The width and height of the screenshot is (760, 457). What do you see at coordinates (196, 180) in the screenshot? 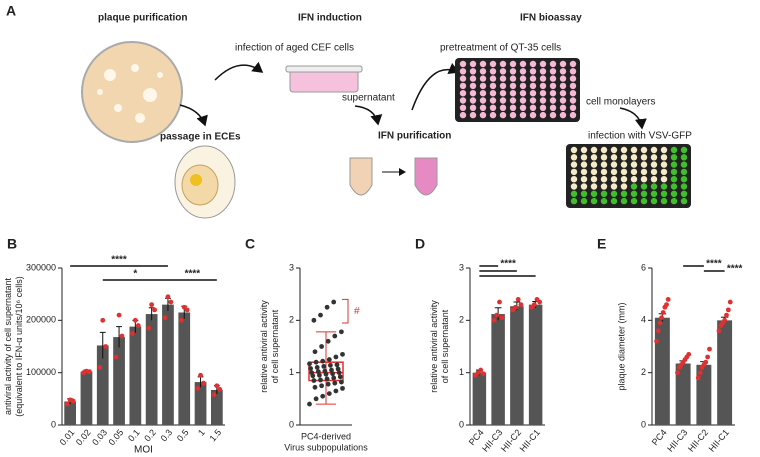
I see `yolk` at bounding box center [196, 180].